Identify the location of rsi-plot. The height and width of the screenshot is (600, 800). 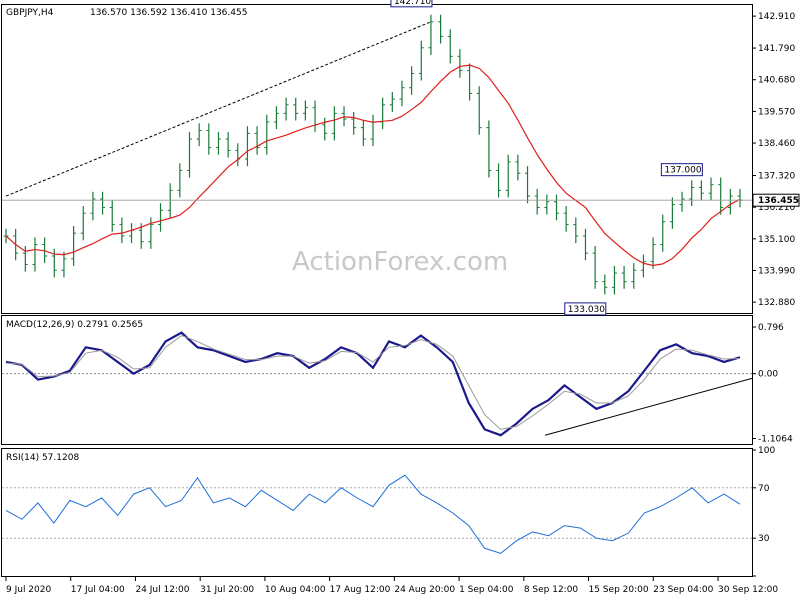
(377, 514).